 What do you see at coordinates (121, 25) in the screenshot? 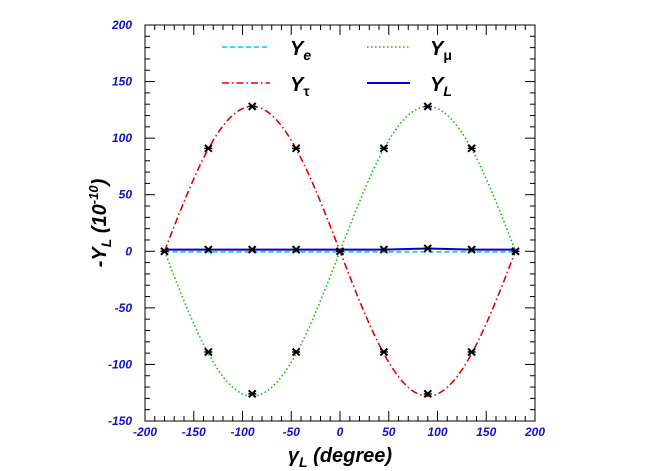
I see `y-tick-label: 200` at bounding box center [121, 25].